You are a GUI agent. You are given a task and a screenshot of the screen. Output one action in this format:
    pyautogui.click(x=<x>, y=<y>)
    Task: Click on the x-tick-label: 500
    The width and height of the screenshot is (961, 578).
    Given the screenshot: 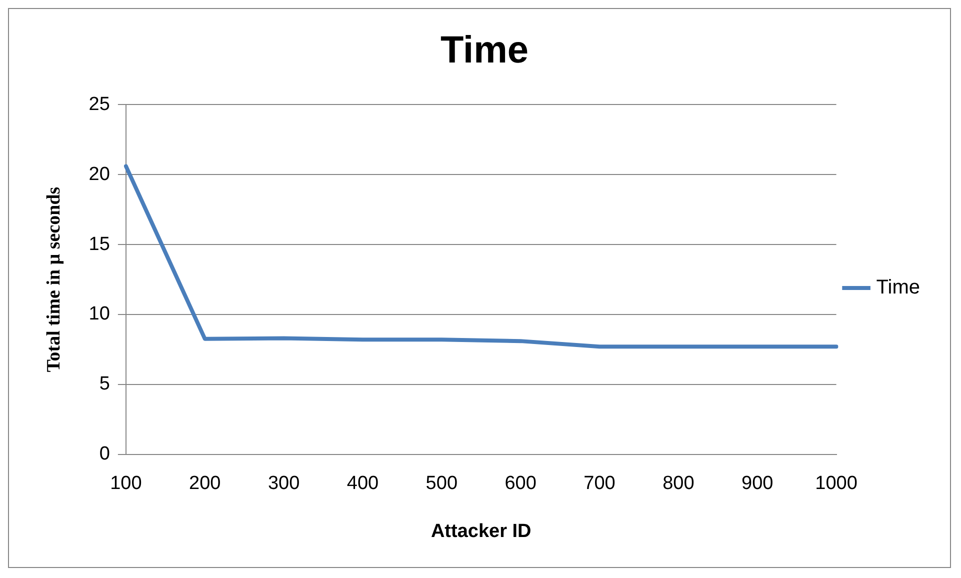 What is the action you would take?
    pyautogui.click(x=442, y=483)
    